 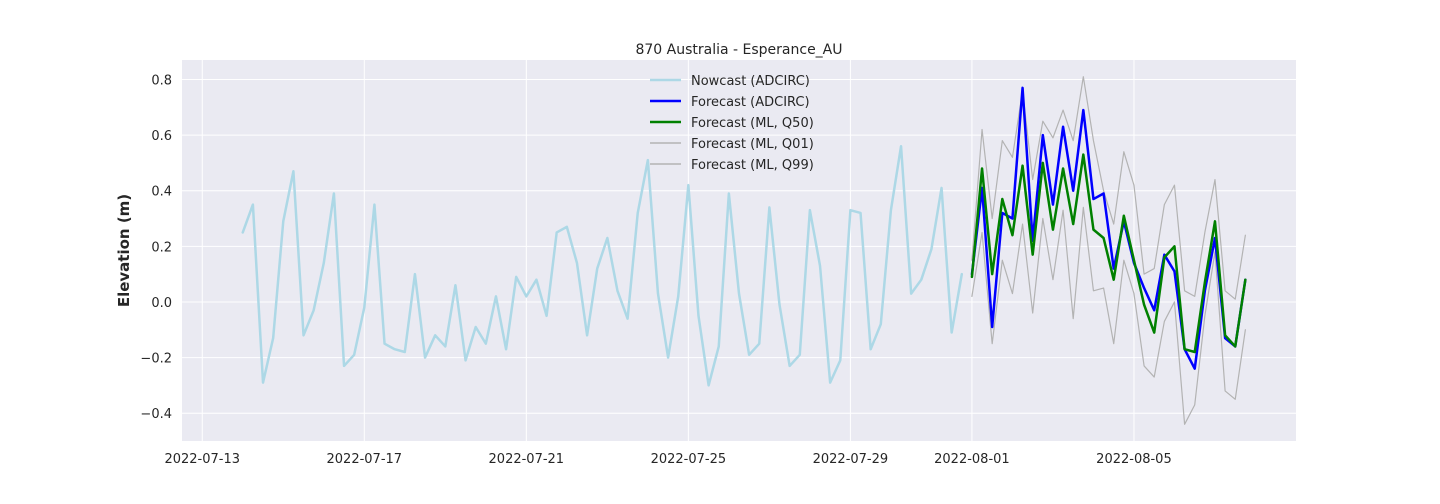 I want to click on legend-label: Forecast (ML, Q50), so click(x=752, y=123).